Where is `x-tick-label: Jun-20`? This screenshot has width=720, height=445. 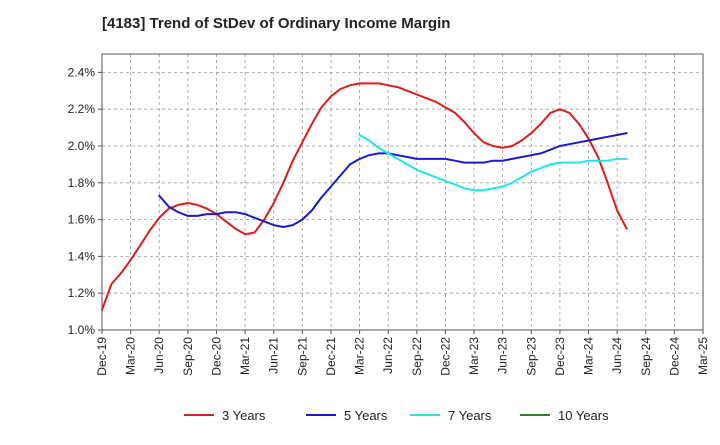 x-tick-label: Jun-20 is located at coordinates (159, 355).